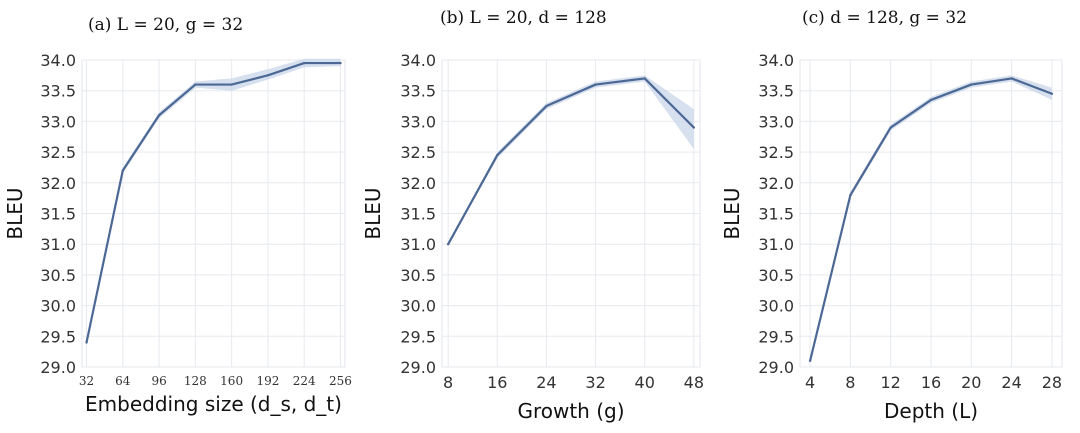  What do you see at coordinates (810, 382) in the screenshot?
I see `x-tick-label: 4` at bounding box center [810, 382].